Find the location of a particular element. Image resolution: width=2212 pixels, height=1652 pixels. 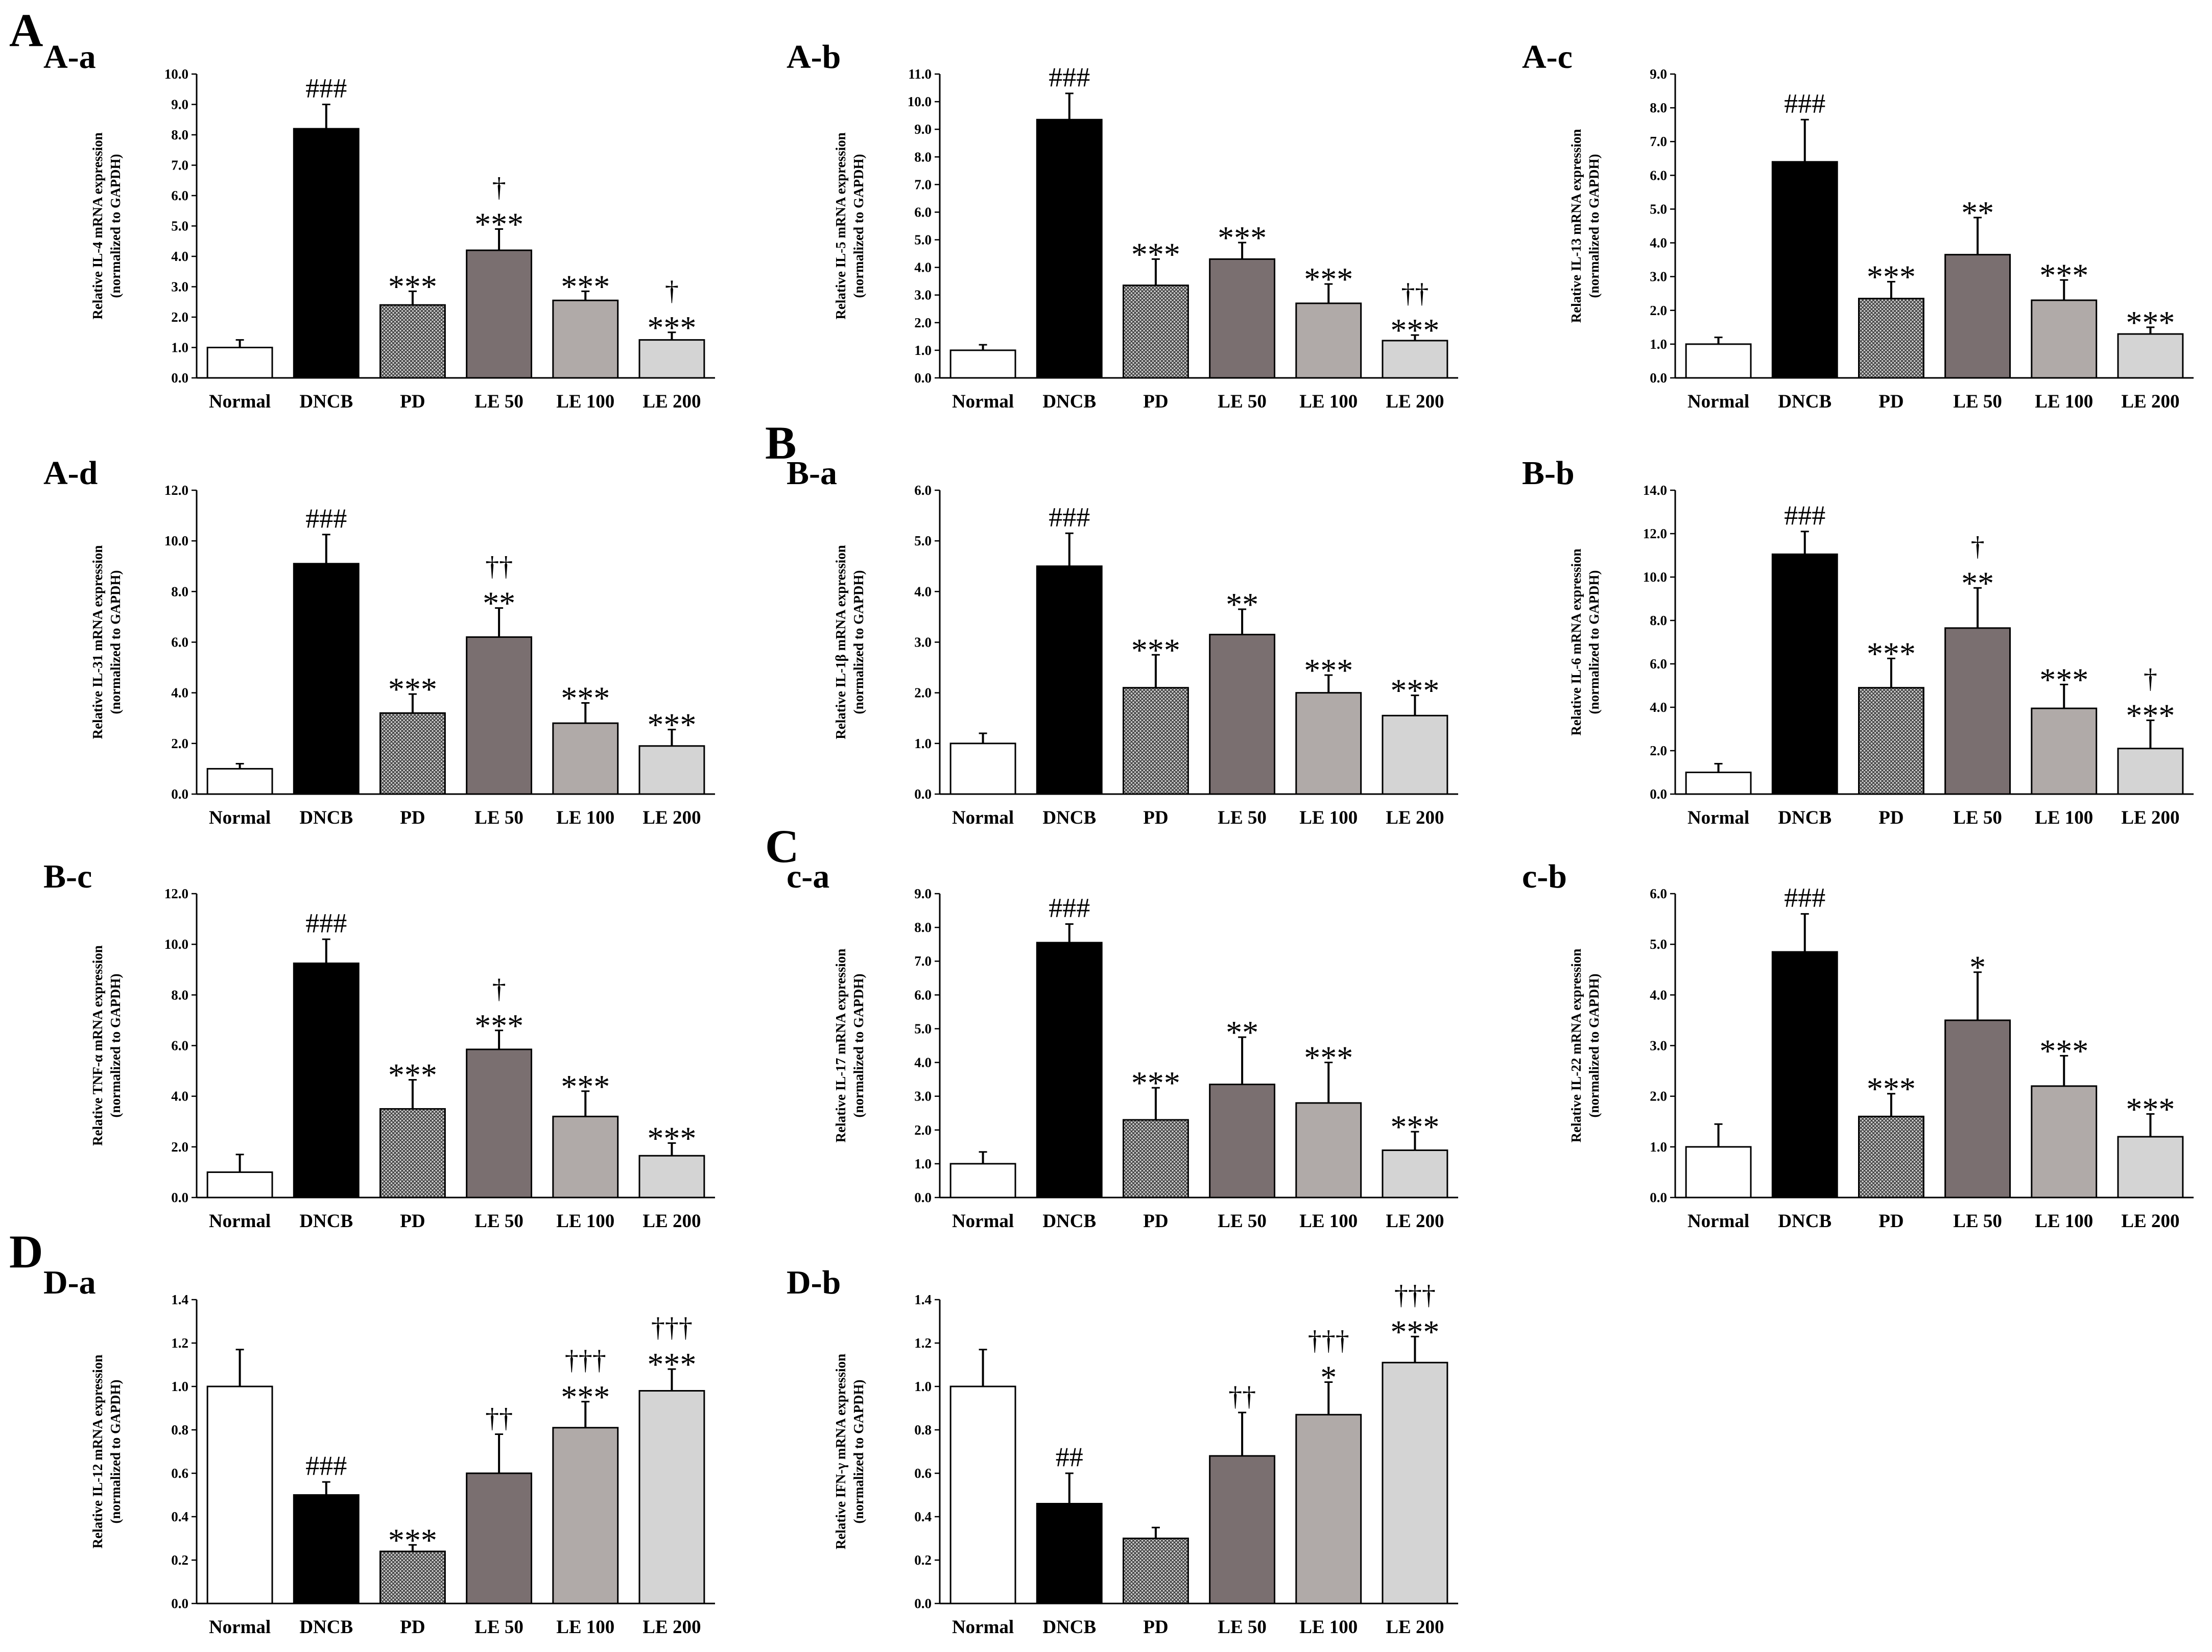

panel-title: D-a is located at coordinates (69, 1283).